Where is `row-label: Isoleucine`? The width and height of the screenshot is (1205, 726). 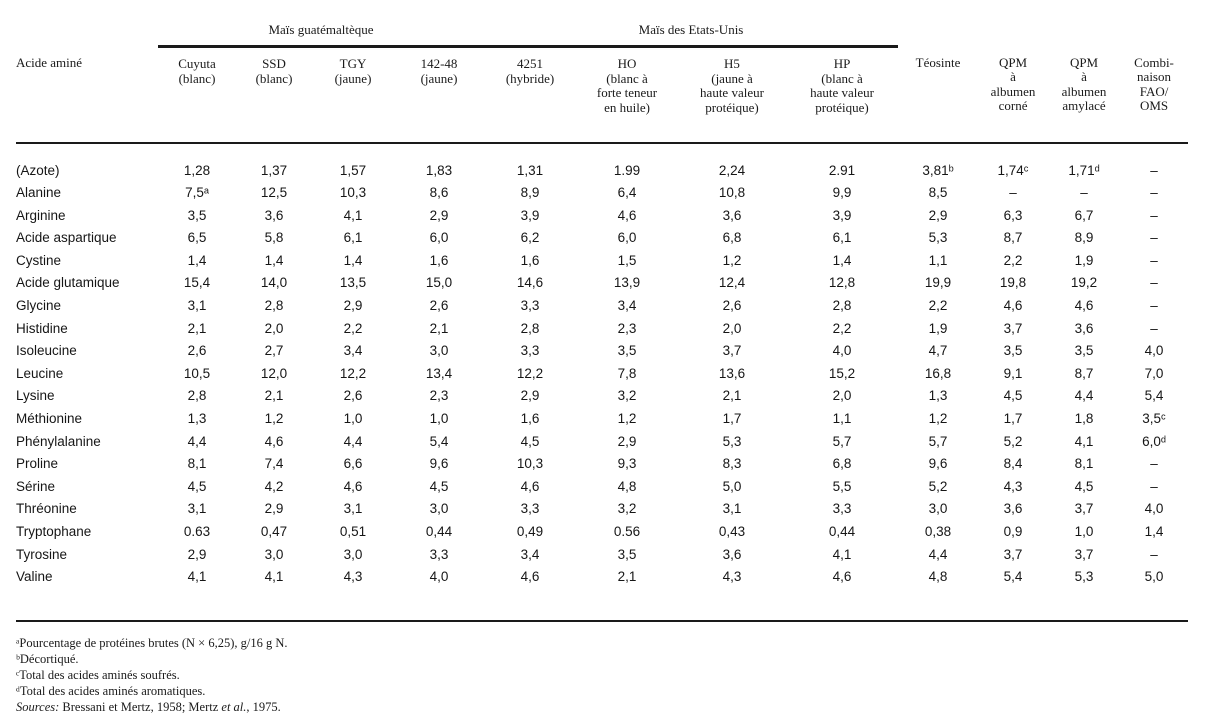
row-label: Isoleucine is located at coordinates (46, 351).